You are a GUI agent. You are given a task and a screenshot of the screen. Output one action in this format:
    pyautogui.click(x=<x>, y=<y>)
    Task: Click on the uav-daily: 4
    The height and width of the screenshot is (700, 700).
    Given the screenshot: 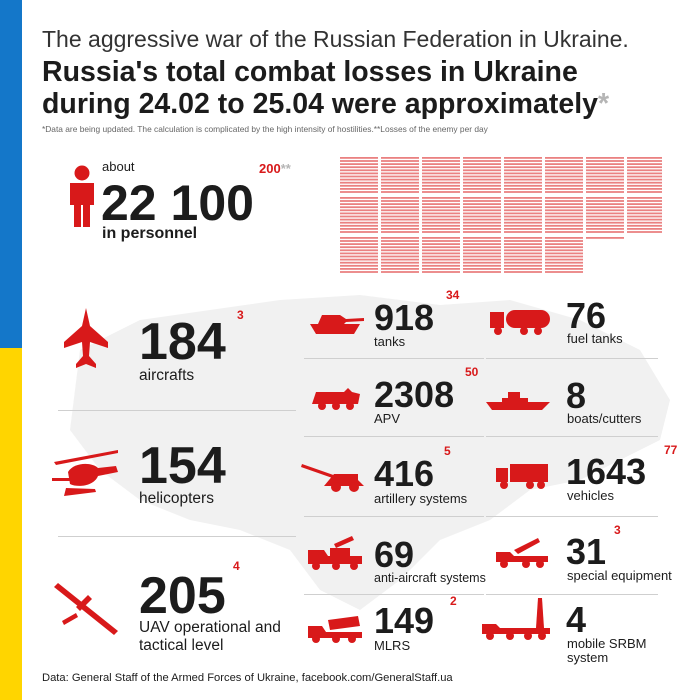 What is the action you would take?
    pyautogui.click(x=236, y=566)
    